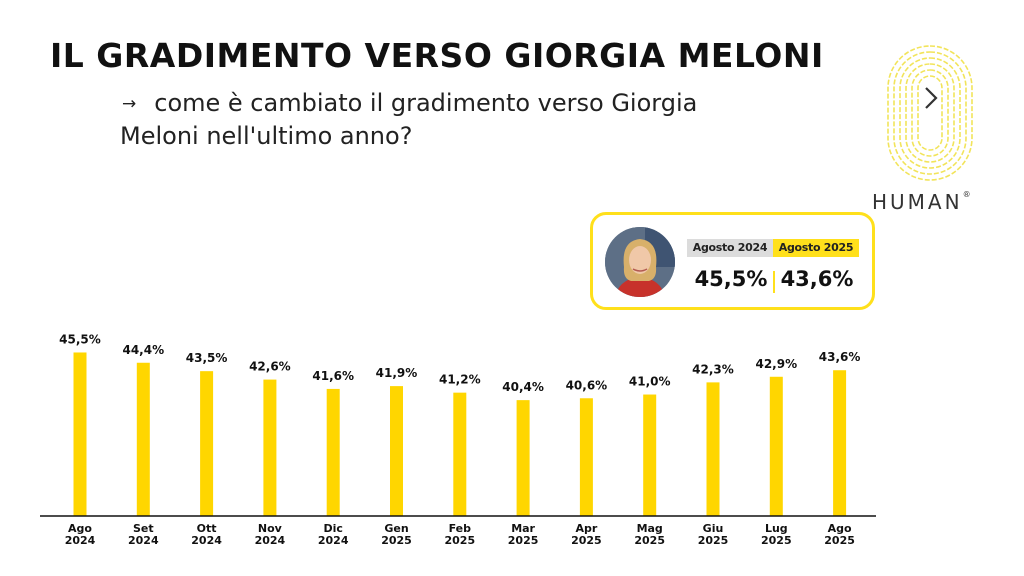  What do you see at coordinates (80, 434) in the screenshot?
I see `bar-ago-2024` at bounding box center [80, 434].